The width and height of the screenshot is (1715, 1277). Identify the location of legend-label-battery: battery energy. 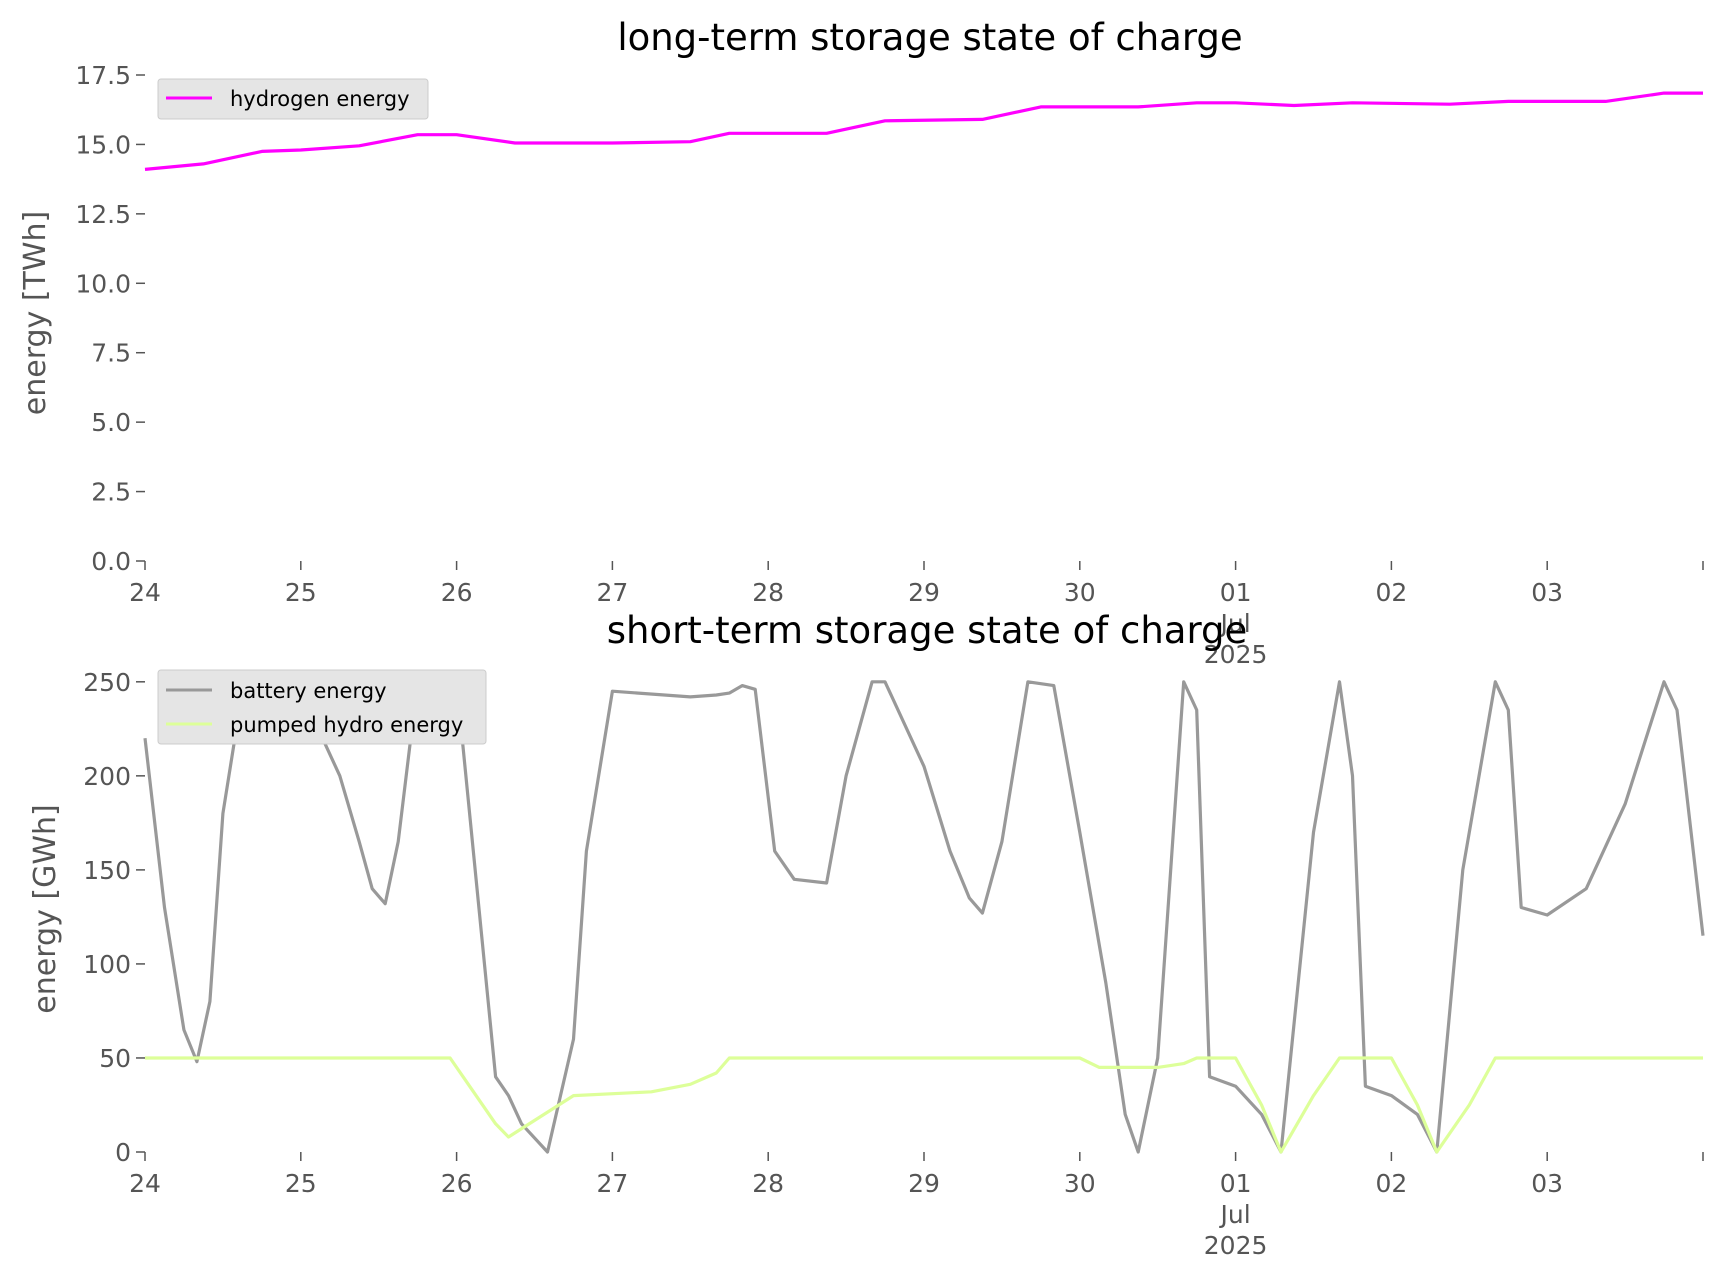
(308, 691).